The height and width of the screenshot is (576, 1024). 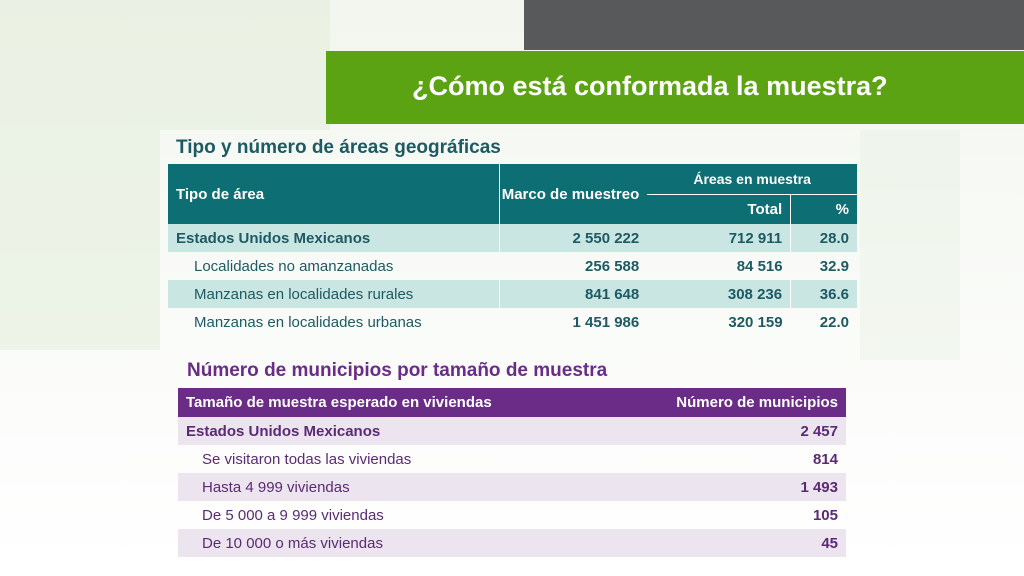 I want to click on row-name: Localidades no amanzanadas, so click(x=294, y=266).